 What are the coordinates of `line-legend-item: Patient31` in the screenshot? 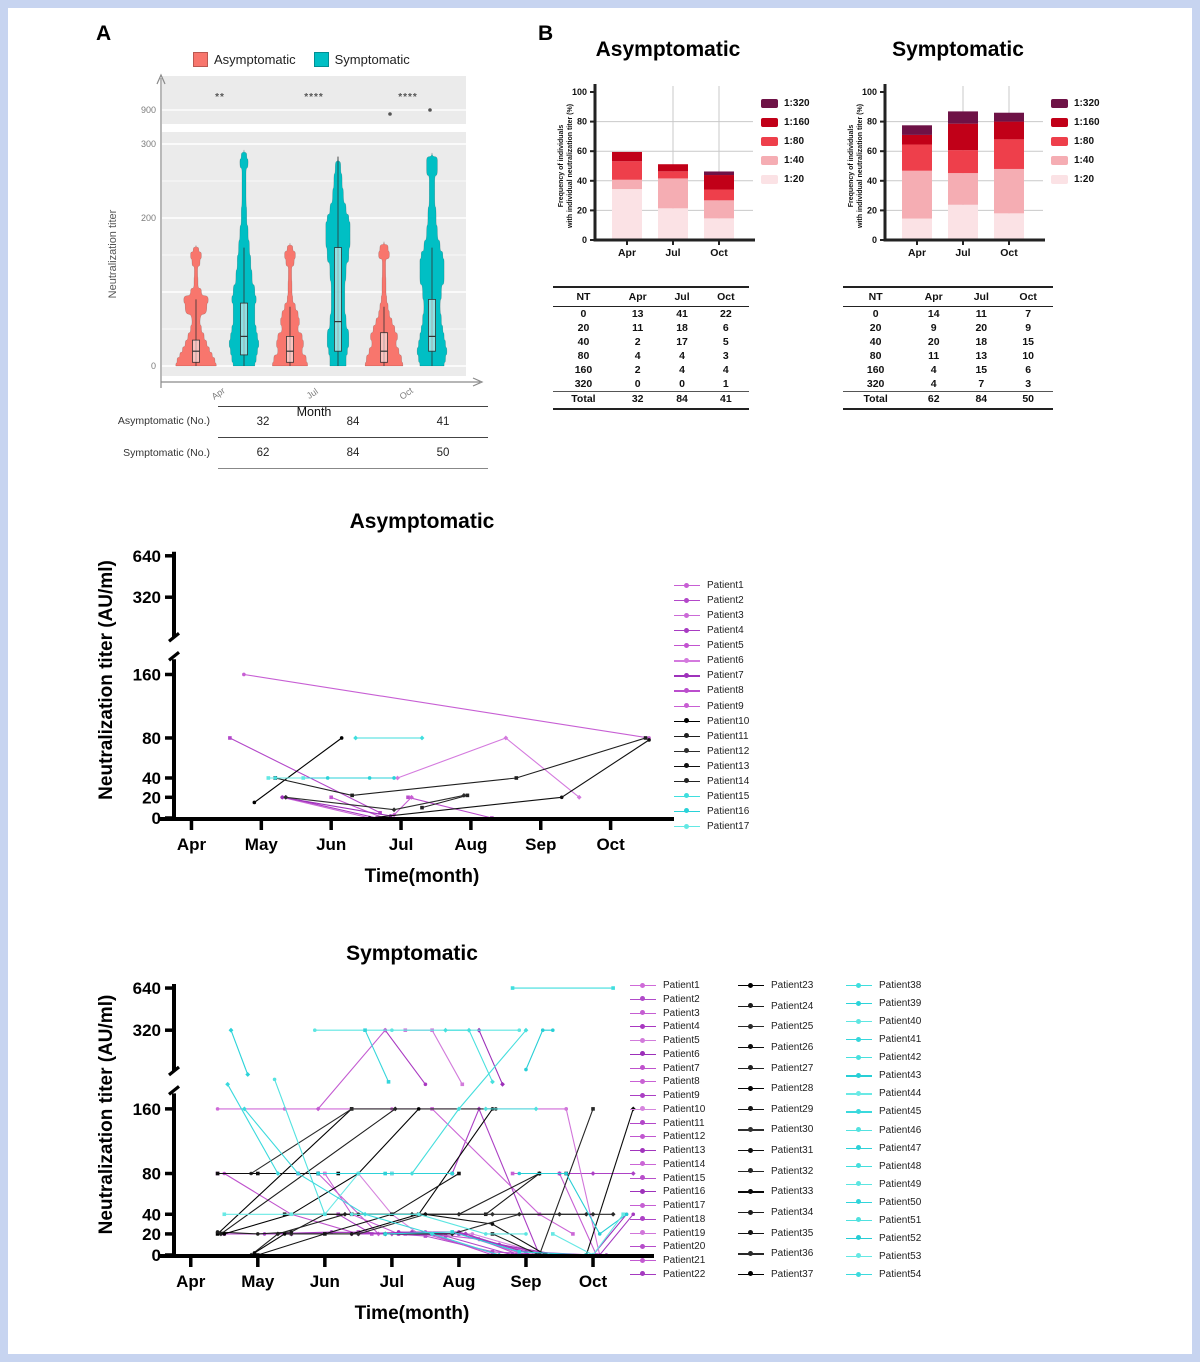 It's located at (790, 1150).